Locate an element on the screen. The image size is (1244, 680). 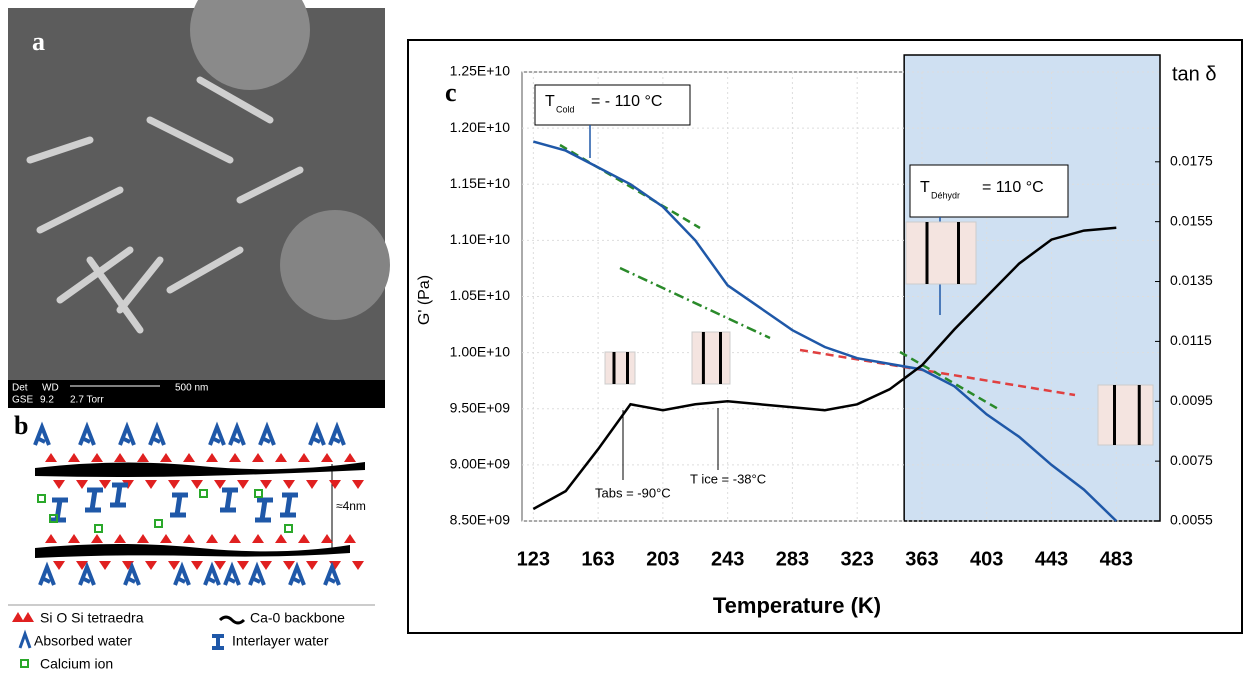
x-tick-label: 243 is located at coordinates (727, 559).